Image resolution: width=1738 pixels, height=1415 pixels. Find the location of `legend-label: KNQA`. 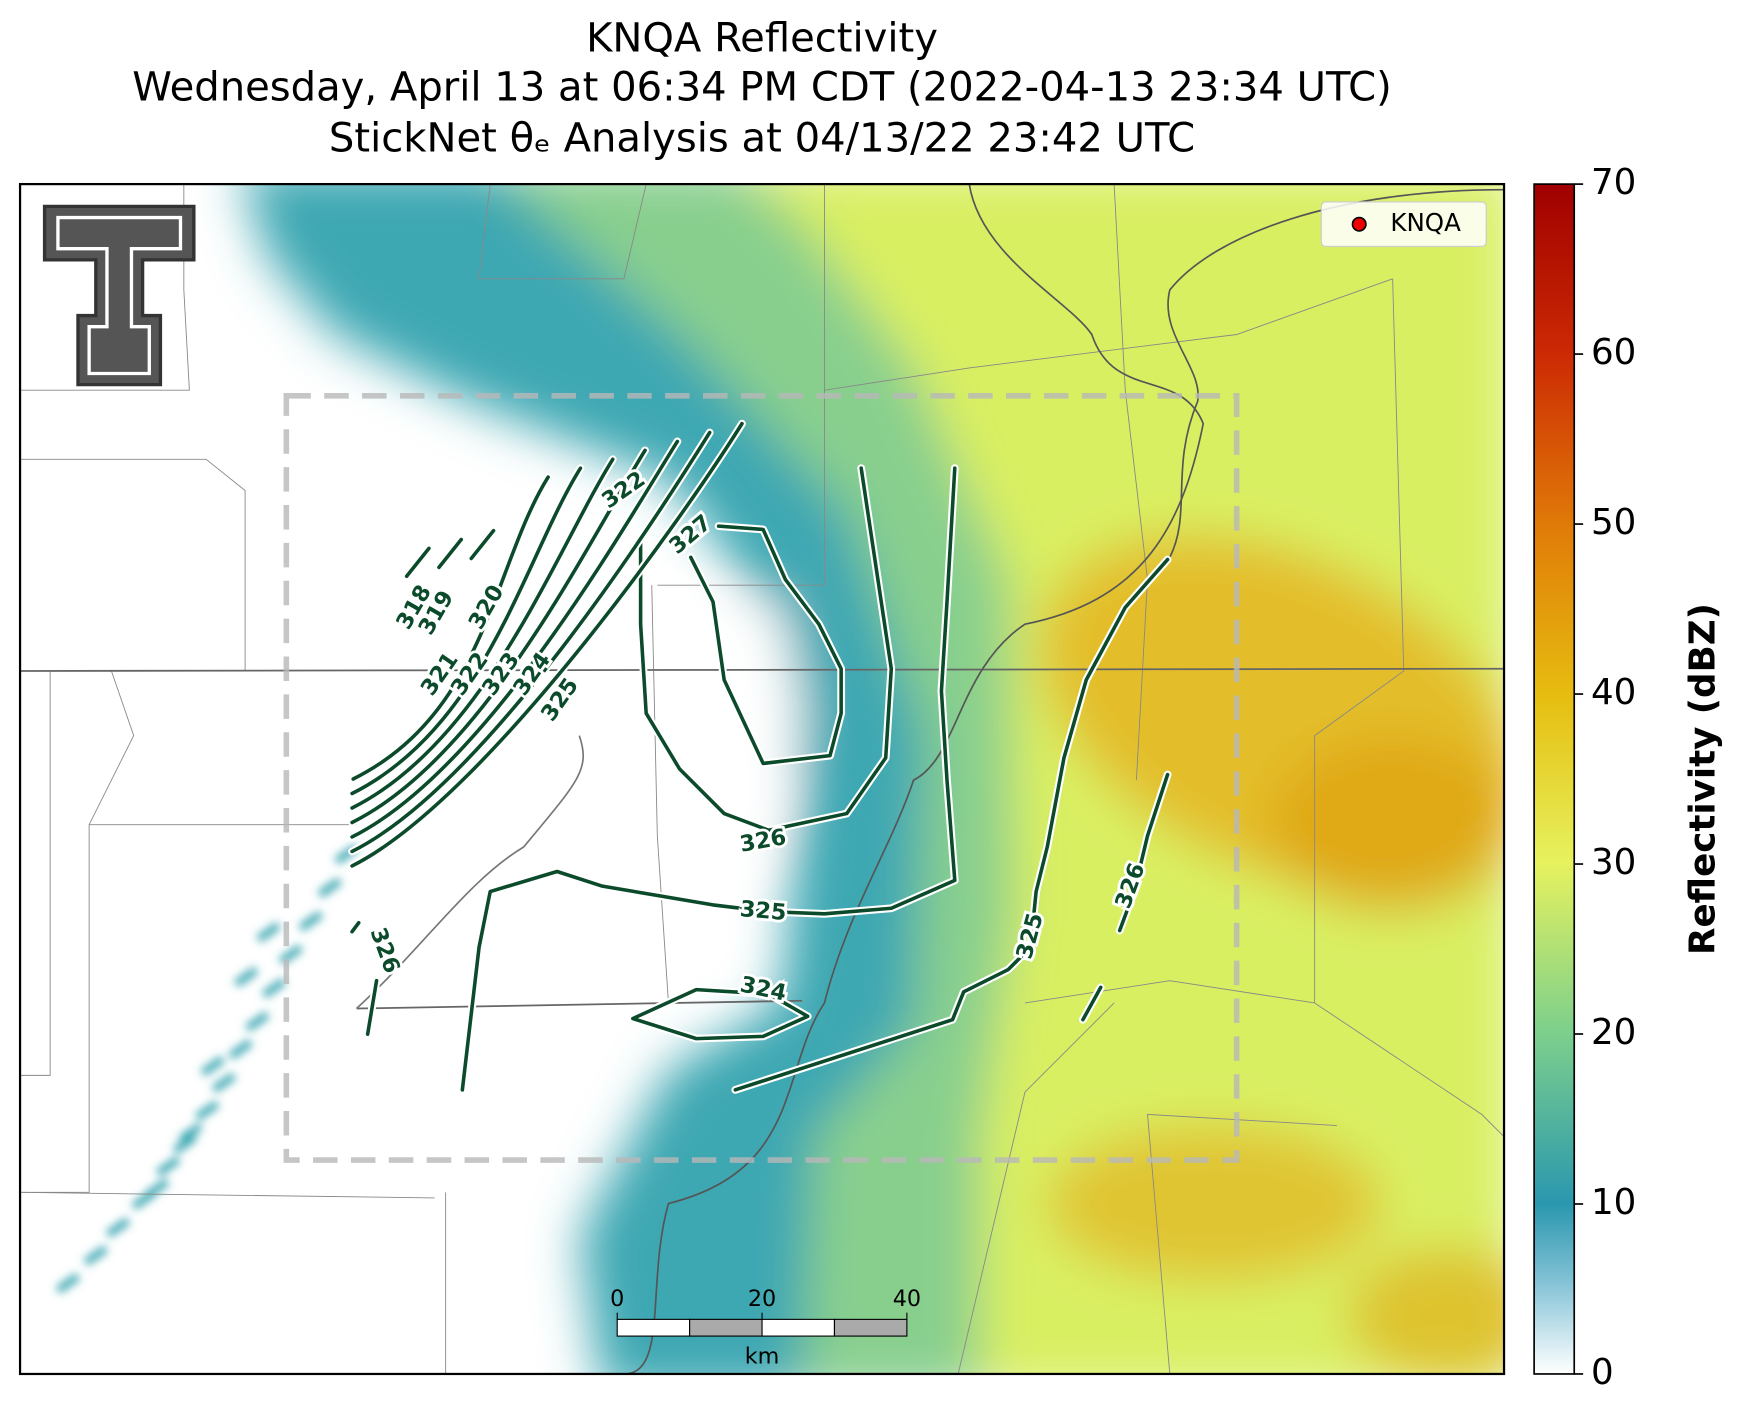

legend-label: KNQA is located at coordinates (1425, 222).